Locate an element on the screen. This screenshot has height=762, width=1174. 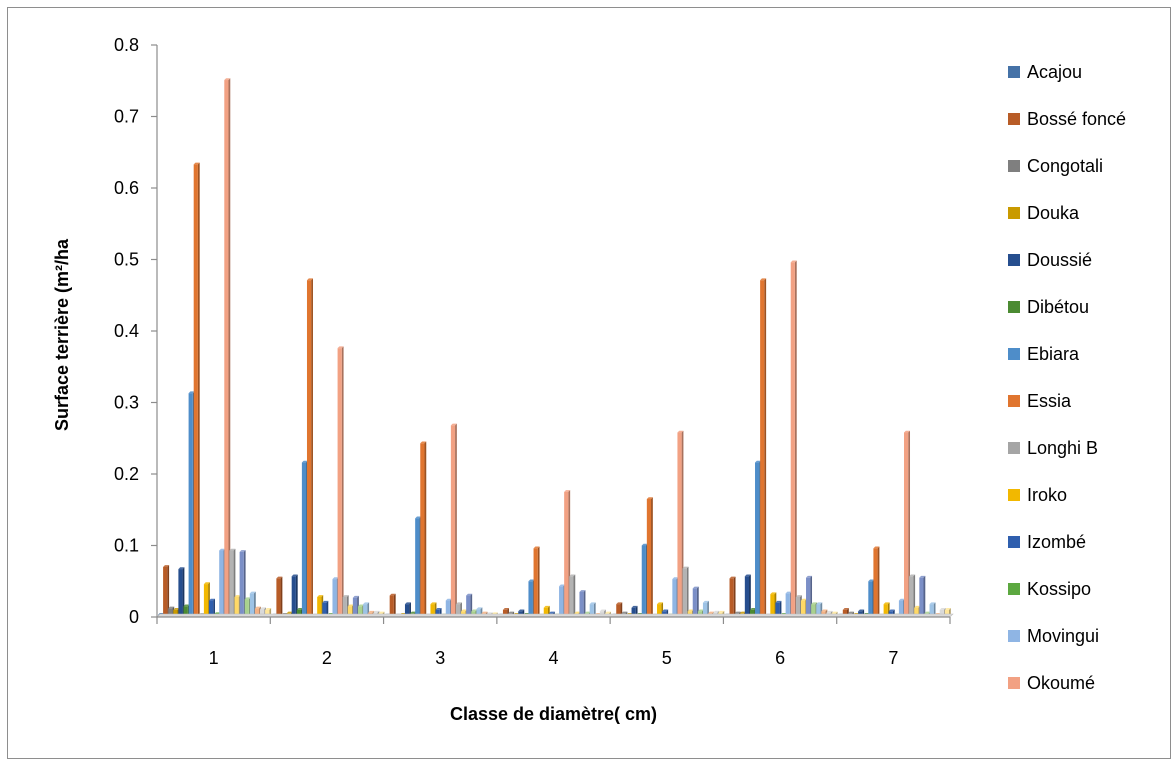
x-tick-label: 6 is located at coordinates (780, 658).